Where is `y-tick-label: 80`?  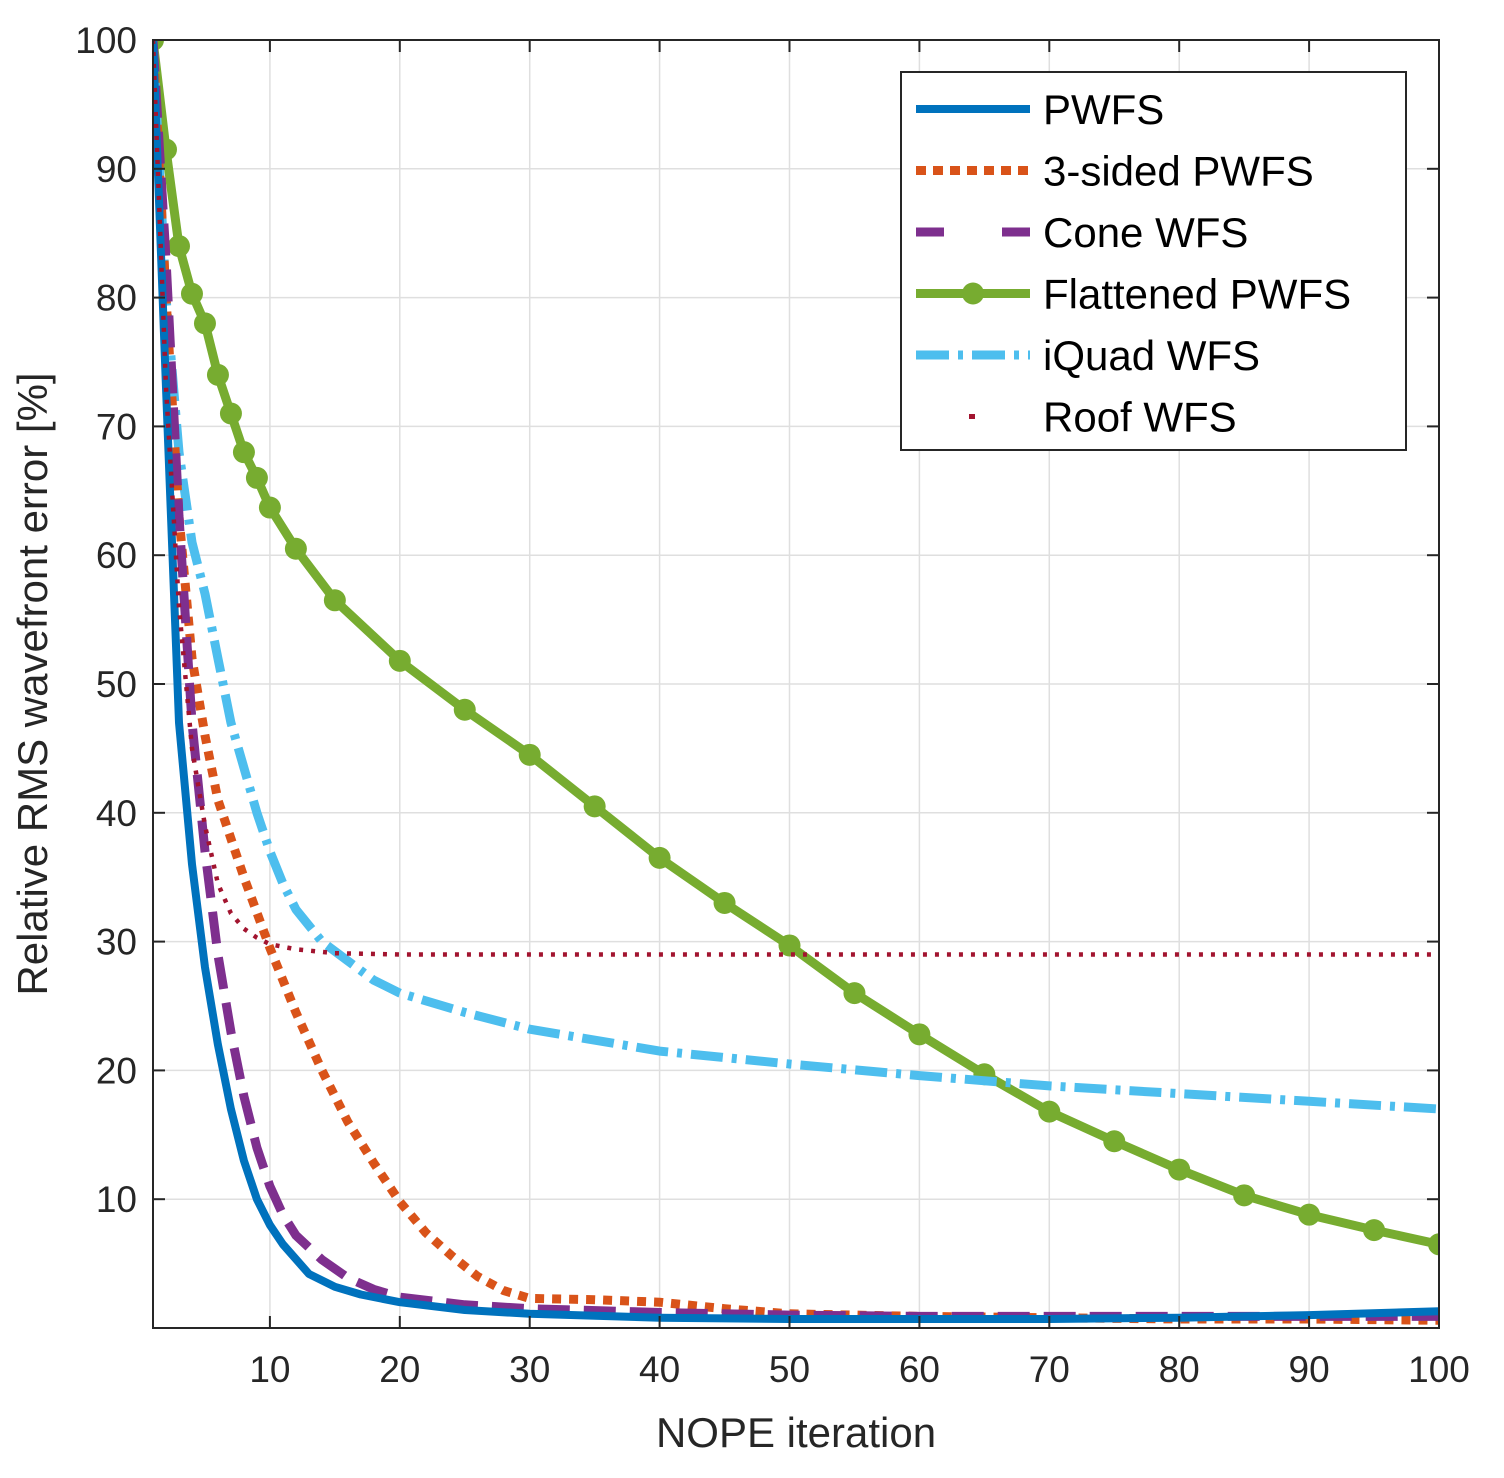 y-tick-label: 80 is located at coordinates (116, 298).